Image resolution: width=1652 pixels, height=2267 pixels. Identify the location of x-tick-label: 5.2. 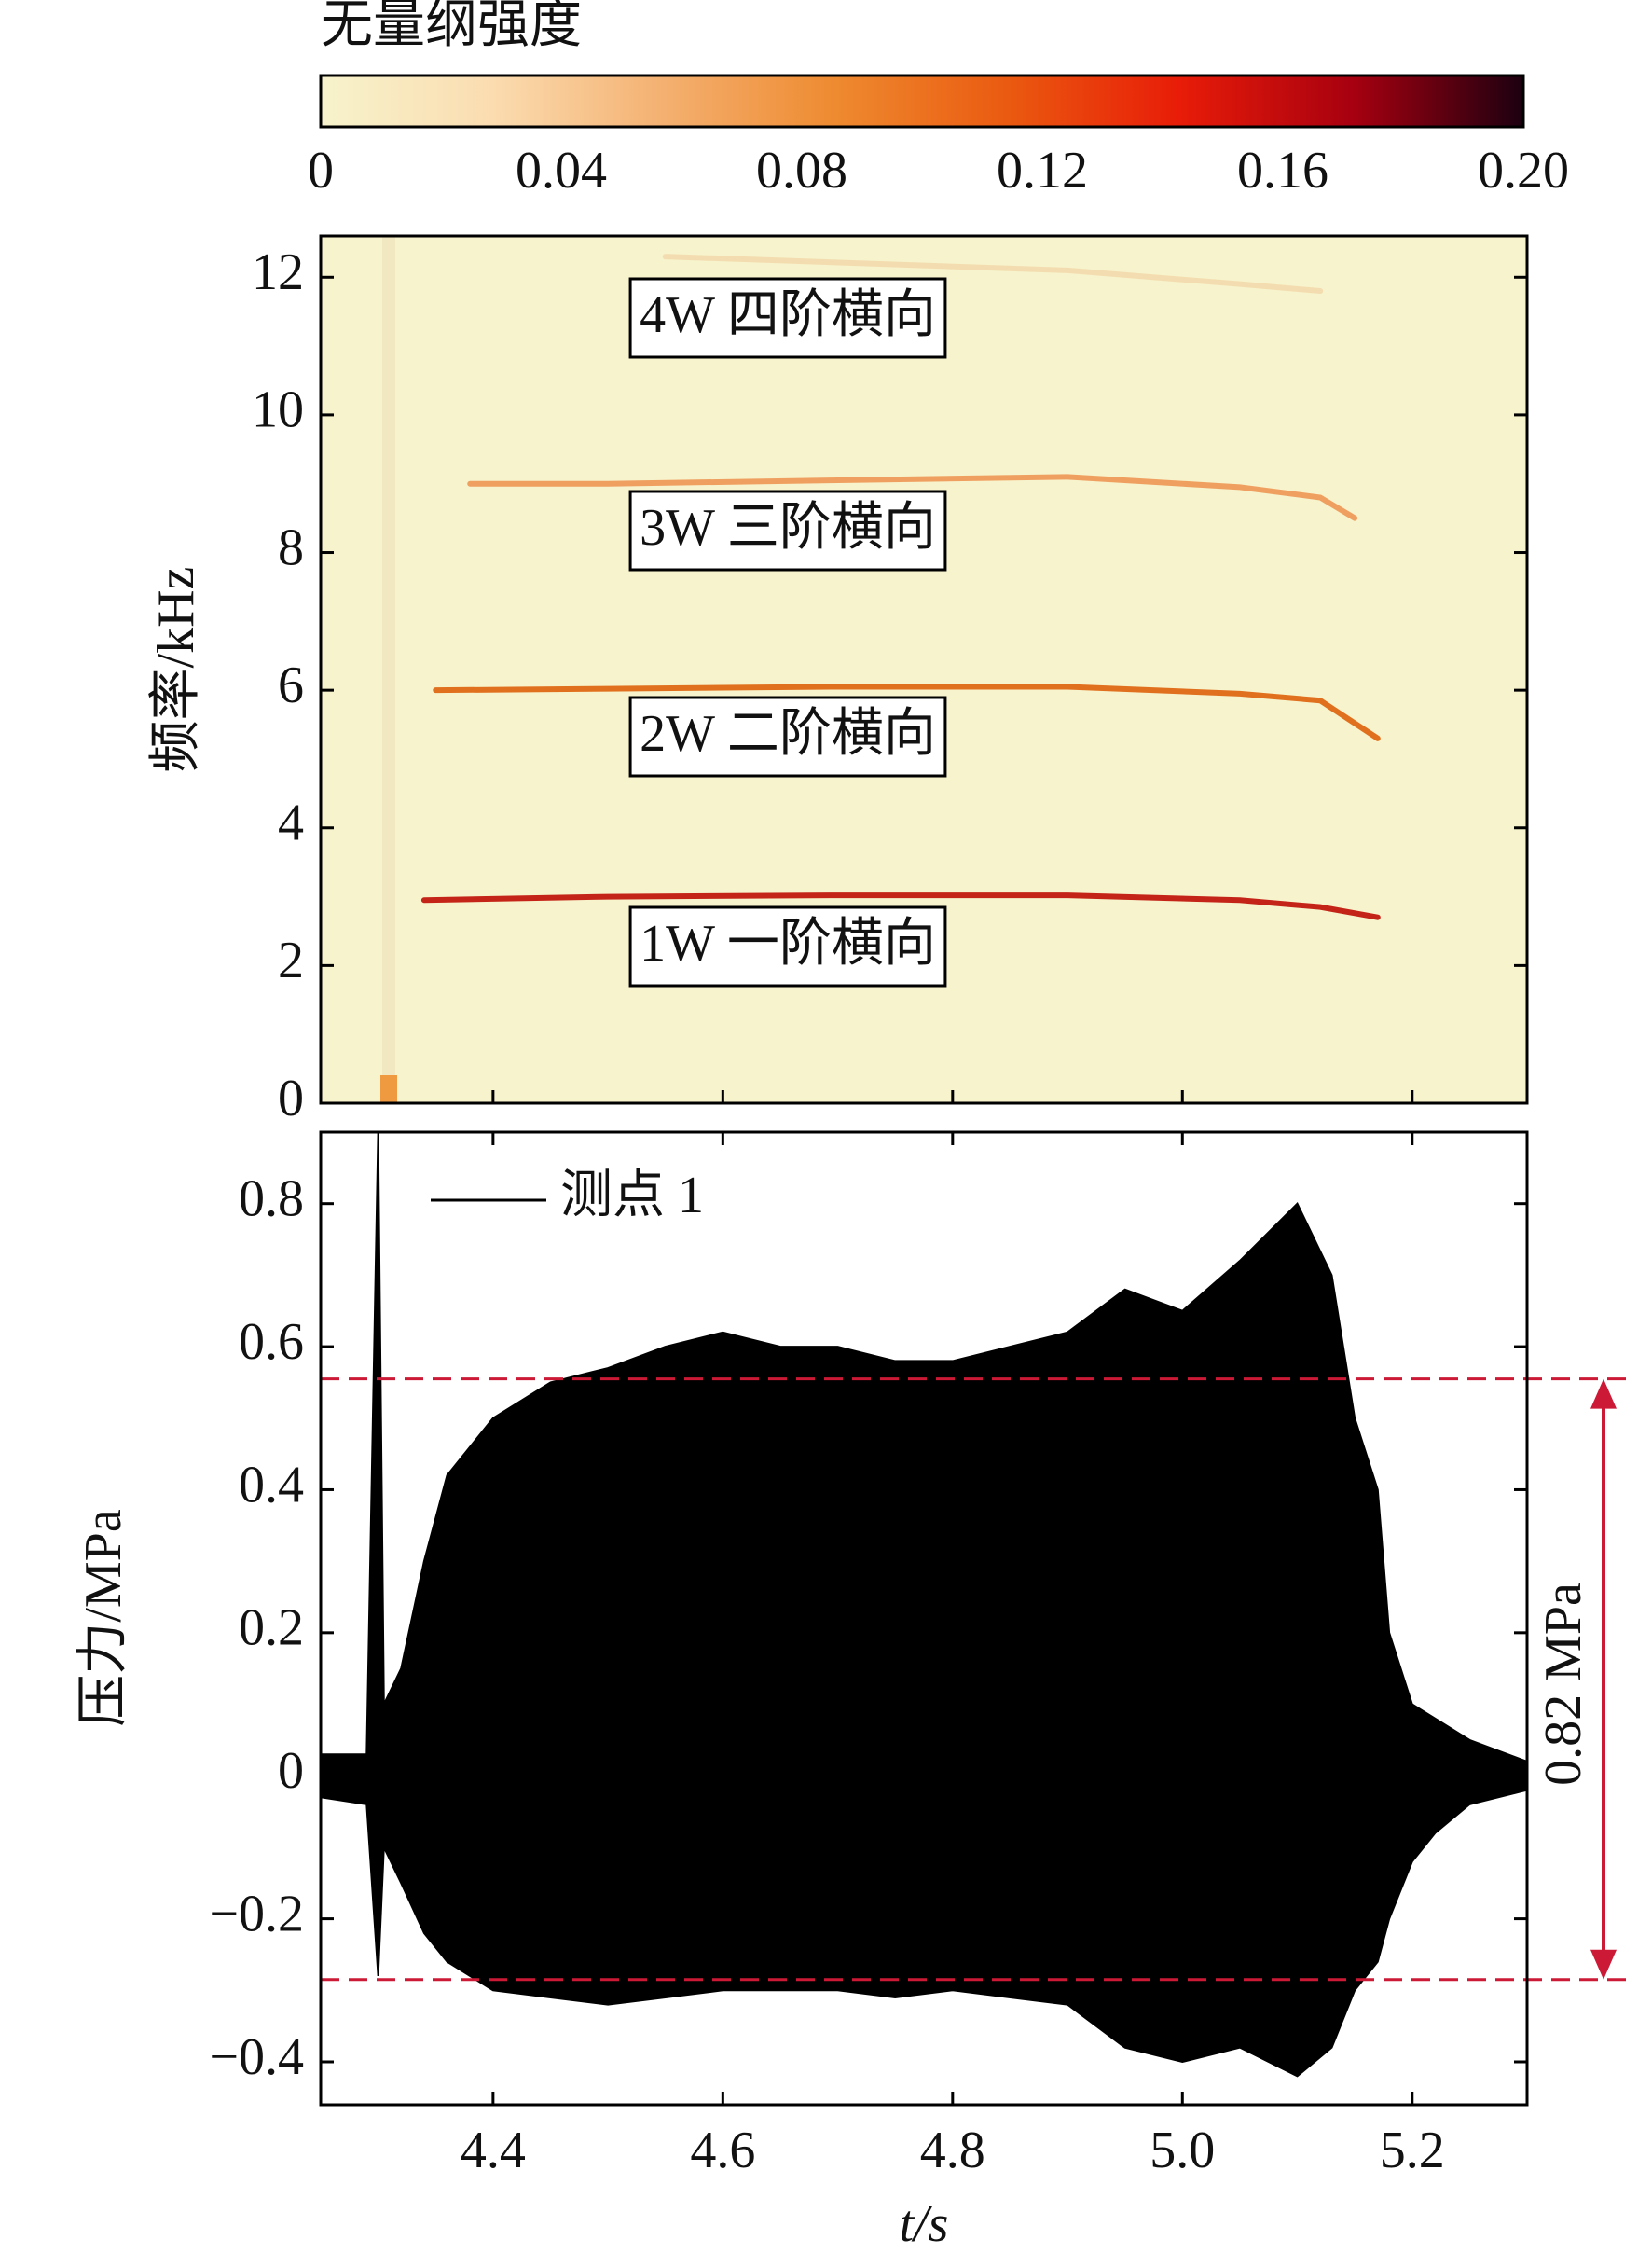
(1412, 2151).